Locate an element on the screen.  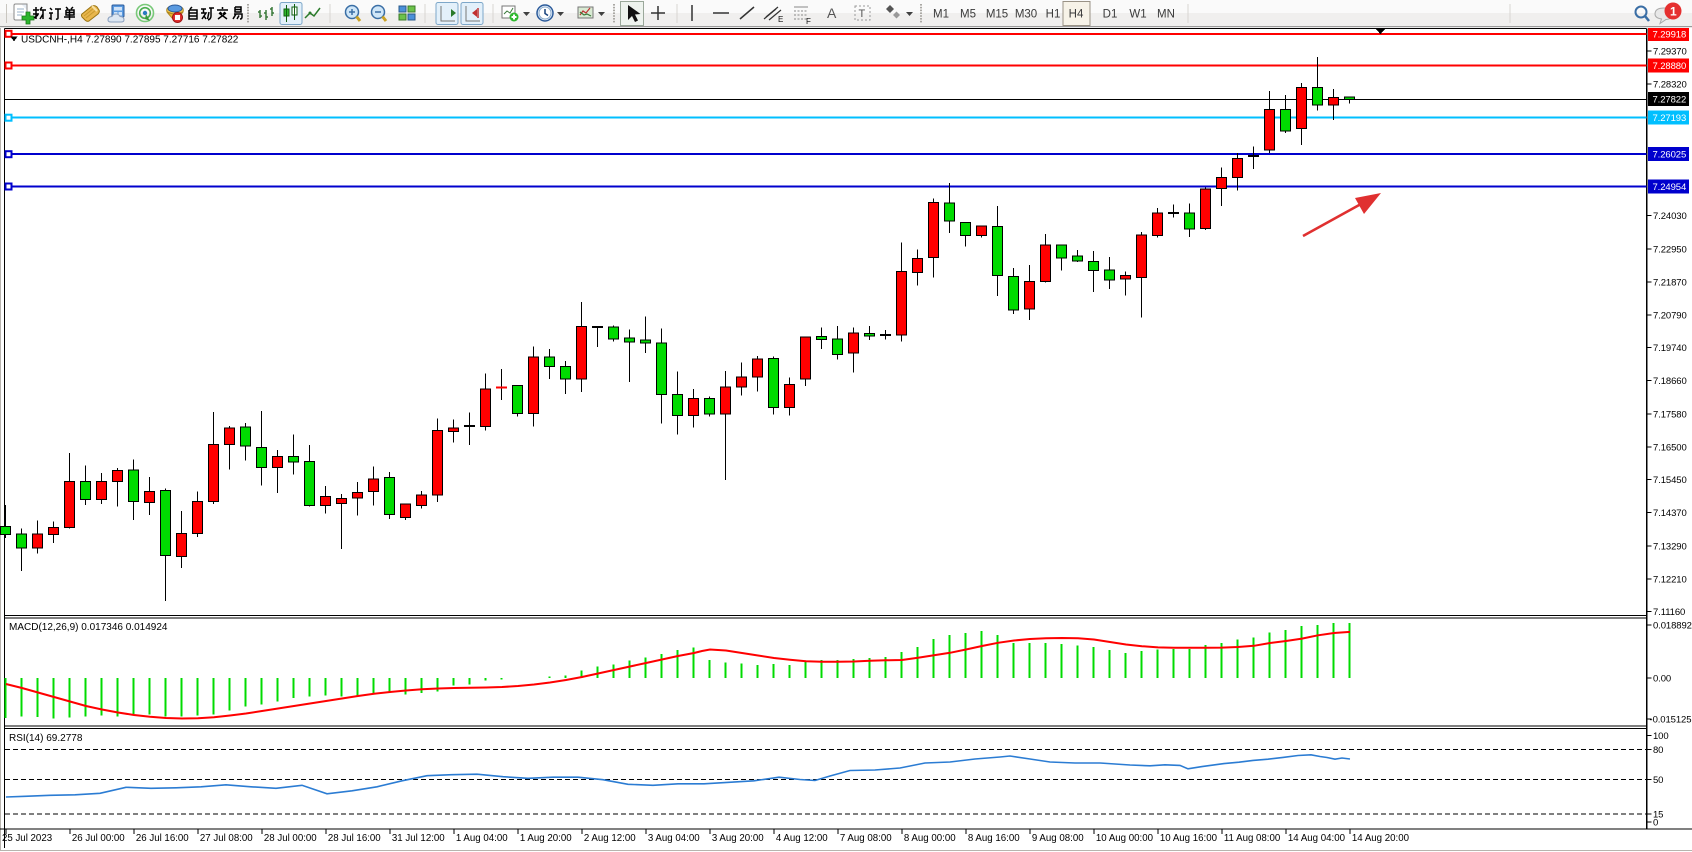
svg-text: 26 Jul 00:00 is located at coordinates (98, 838).